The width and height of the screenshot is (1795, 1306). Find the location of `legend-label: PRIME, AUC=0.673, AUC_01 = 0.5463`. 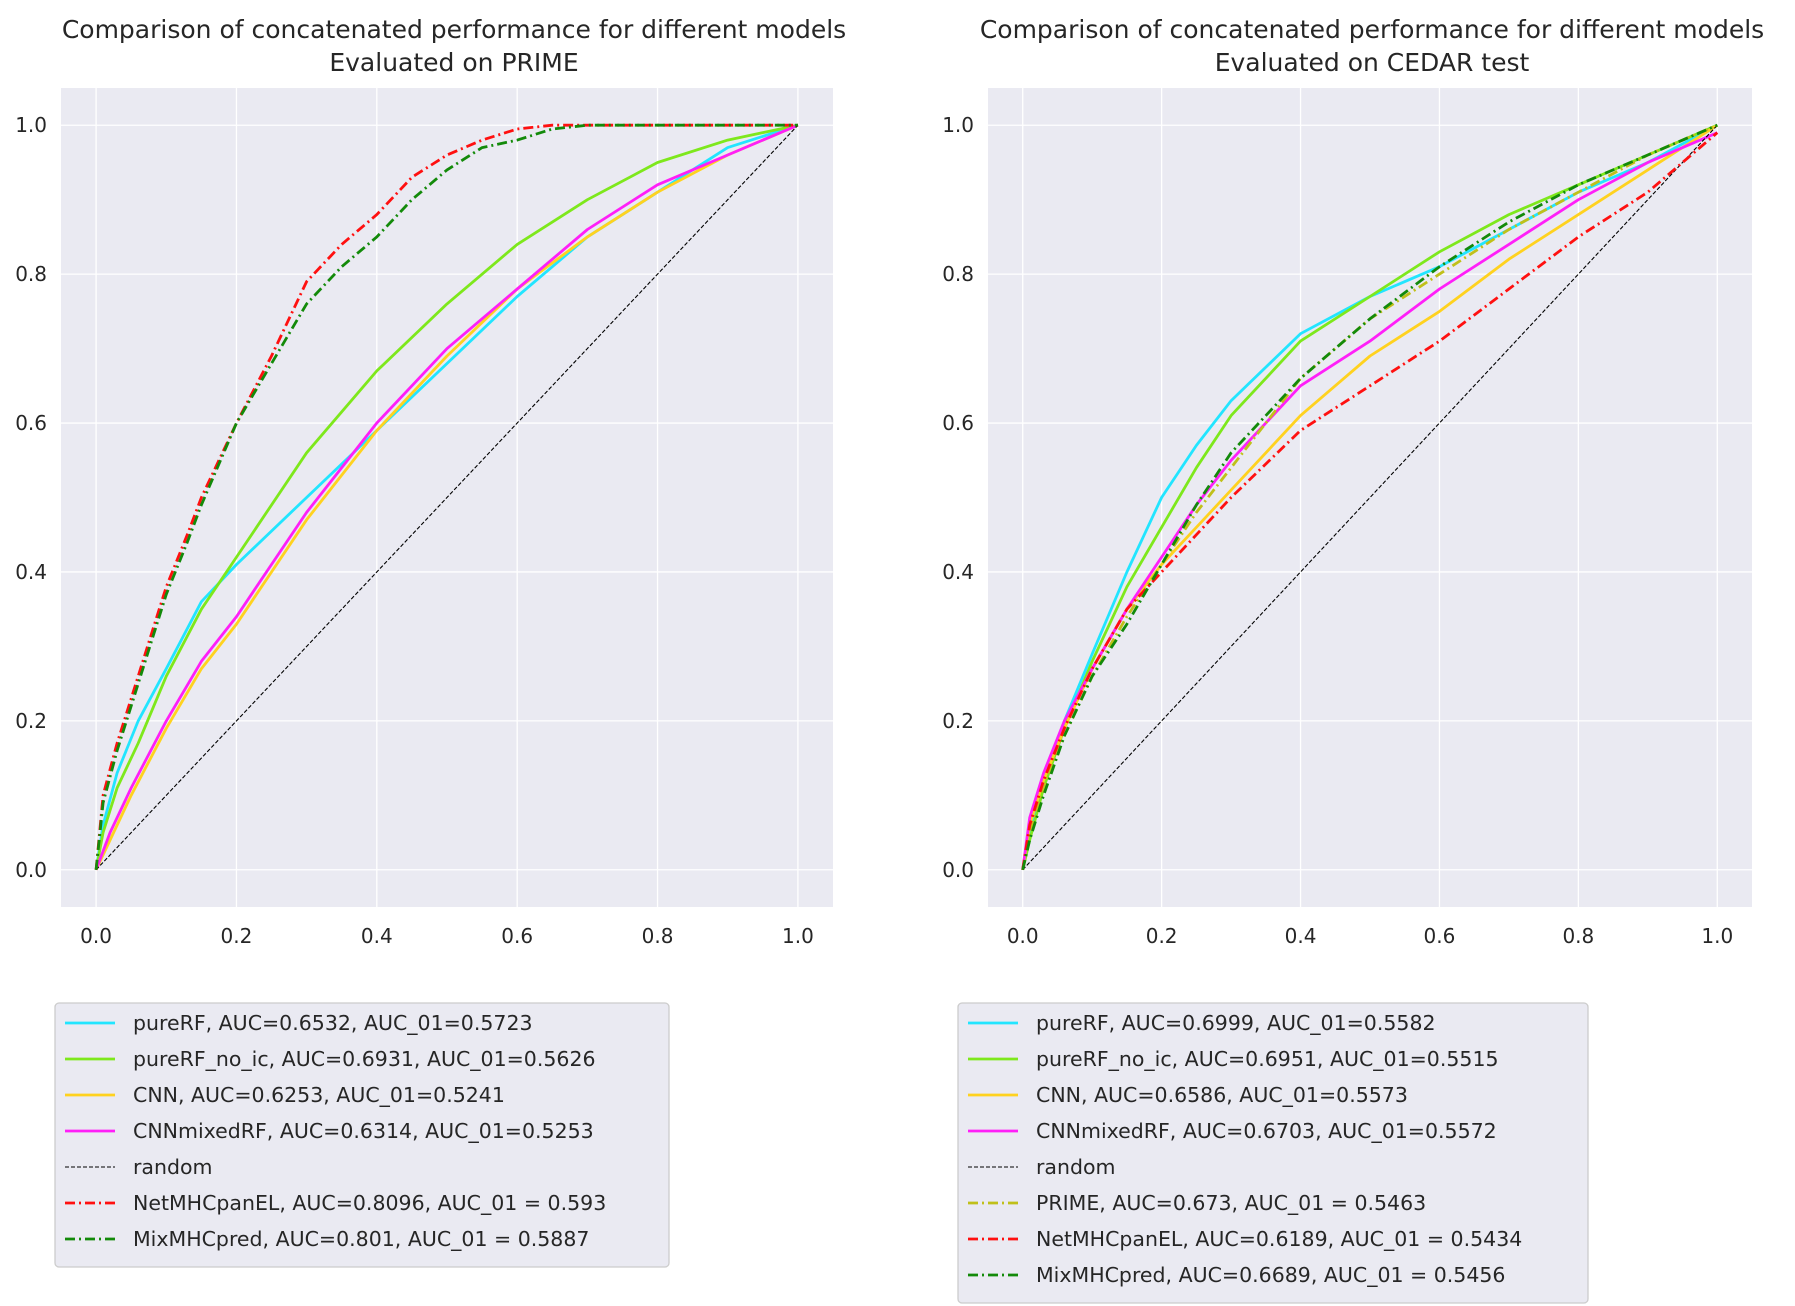

legend-label: PRIME, AUC=0.673, AUC_01 = 0.5463 is located at coordinates (1231, 1203).